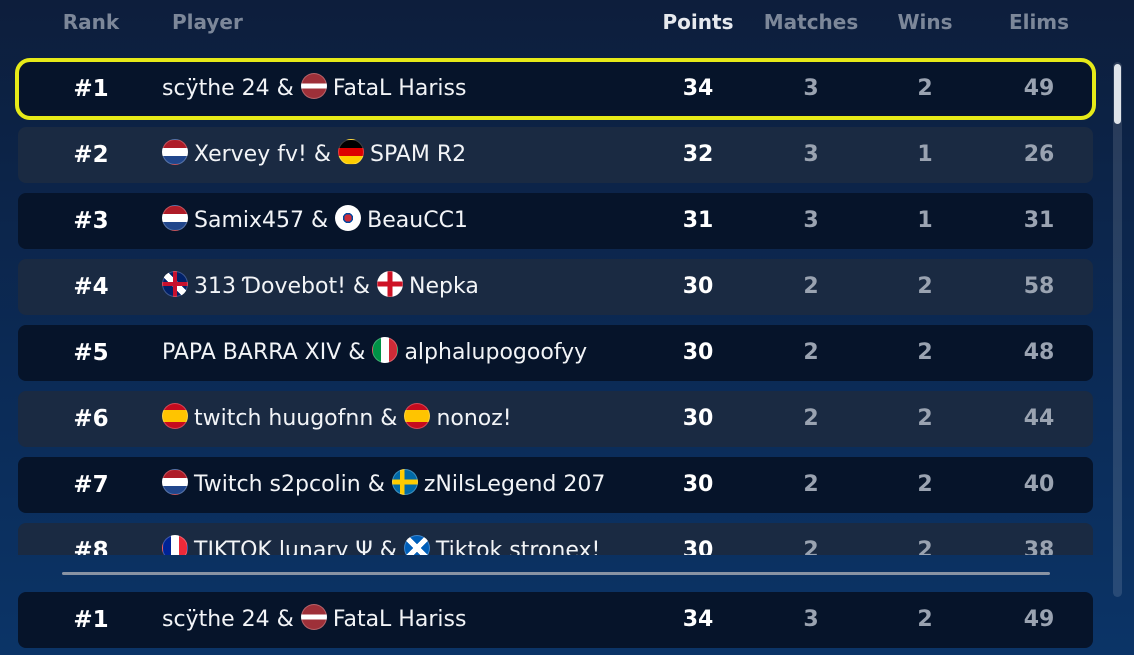 The image size is (1134, 655). Describe the element at coordinates (175, 545) in the screenshot. I see `france-flag-icon` at that location.